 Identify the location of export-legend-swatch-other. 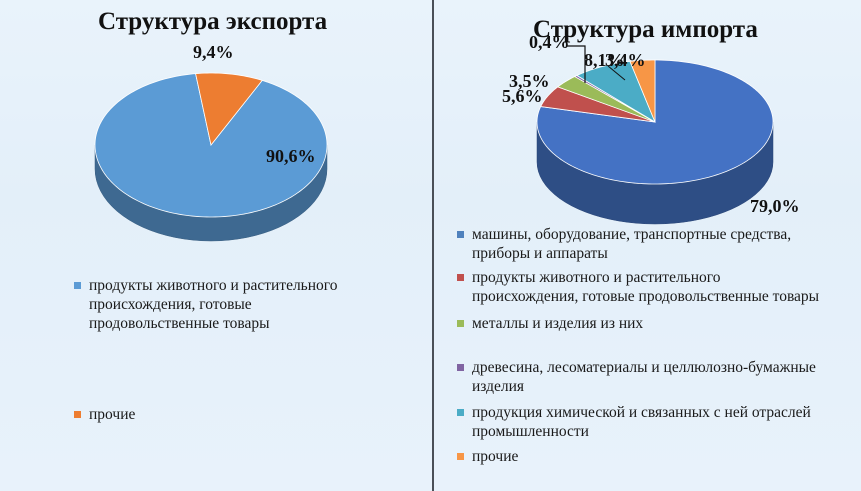
(77, 414).